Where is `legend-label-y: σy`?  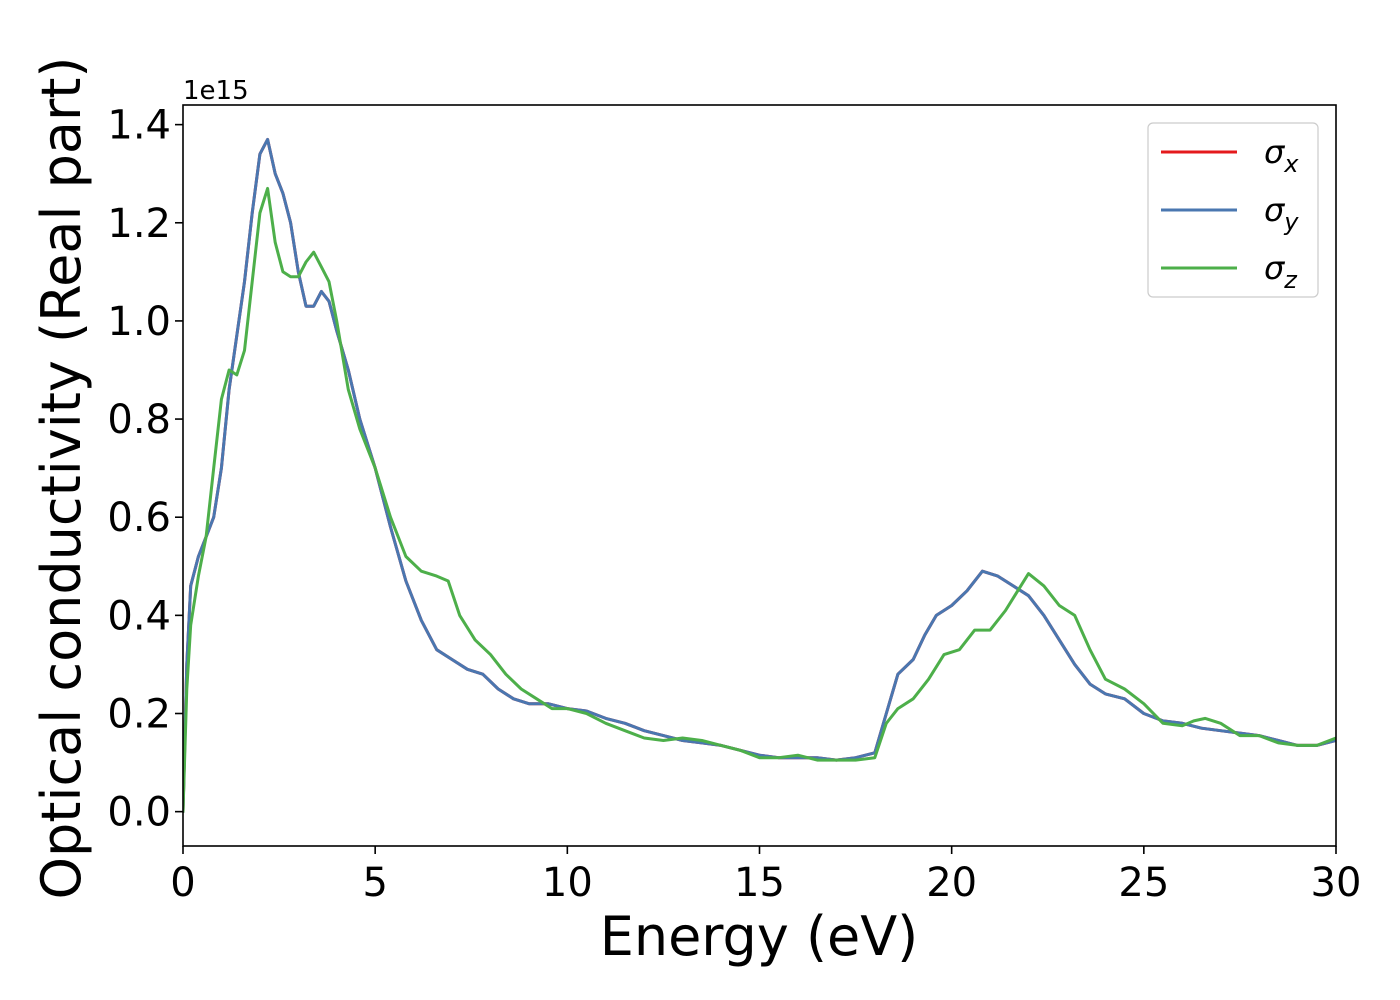 legend-label-y: σy is located at coordinates (1281, 213).